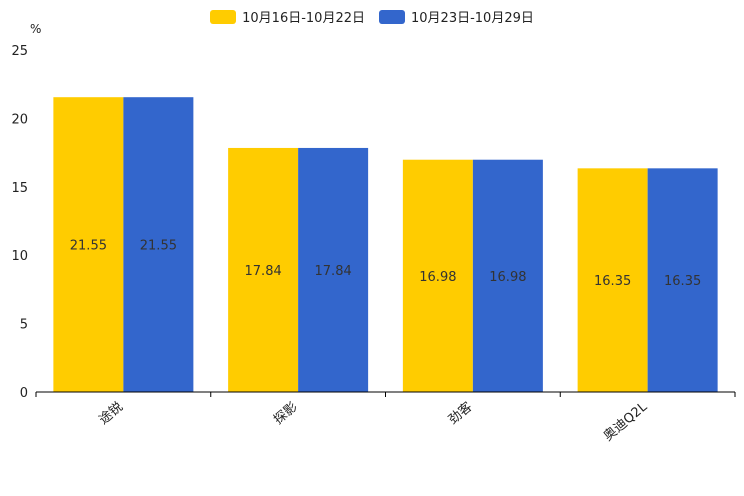  What do you see at coordinates (372, 16) in the screenshot?
I see `legend: 10月16日-10月22日 10月23日-10月29日` at bounding box center [372, 16].